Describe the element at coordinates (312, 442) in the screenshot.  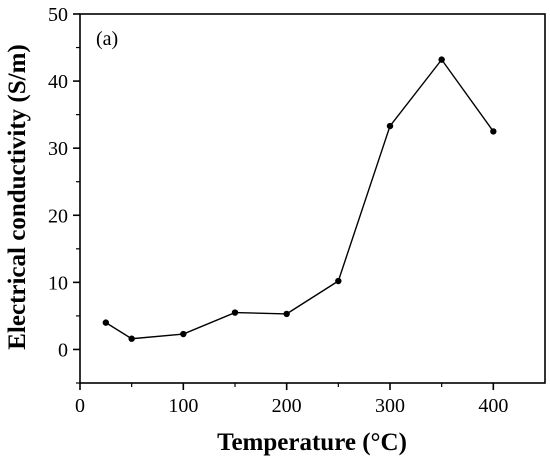
I see `x-axis-title: Temperature (°C)` at that location.